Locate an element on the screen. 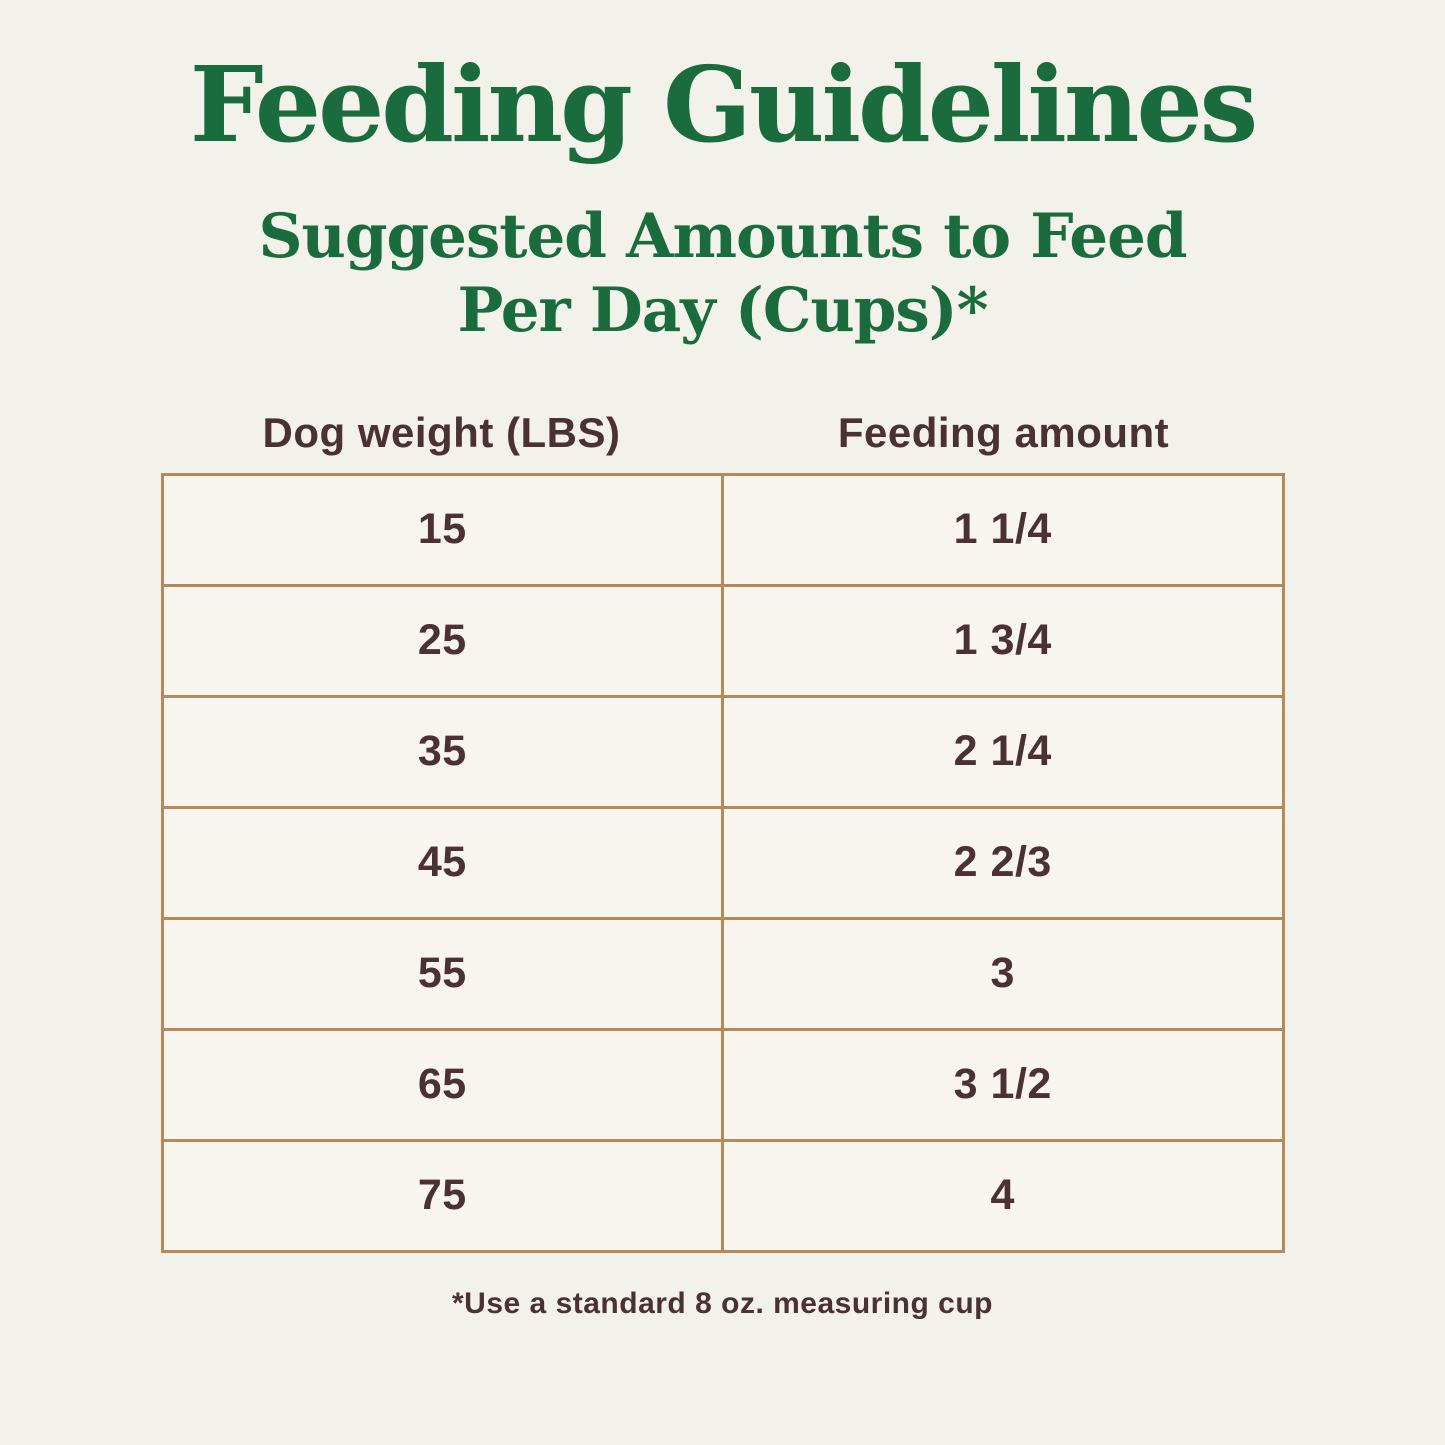 The image size is (1445, 1445). subtitle-line-2: Per Day (Cups)* is located at coordinates (722, 310).